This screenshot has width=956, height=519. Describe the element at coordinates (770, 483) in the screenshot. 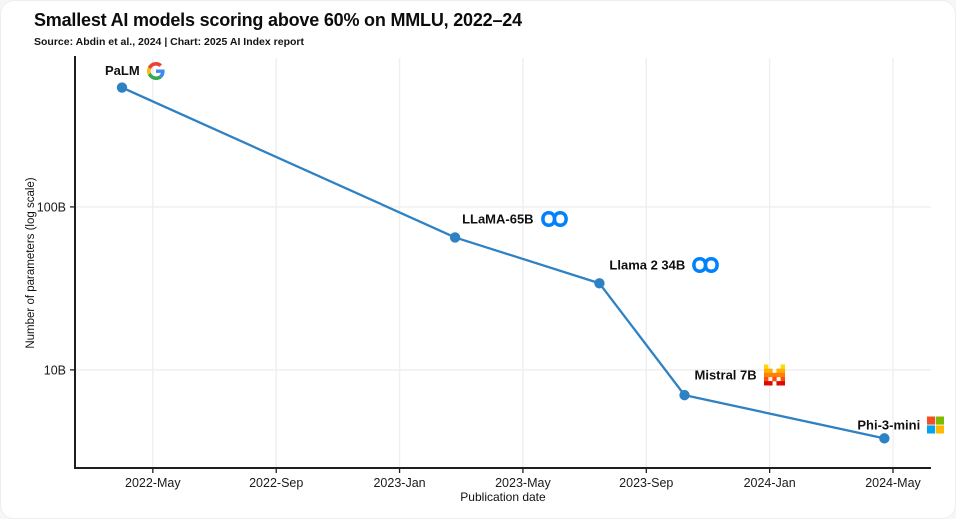

I see `x-tick-label: 2024-Jan` at that location.